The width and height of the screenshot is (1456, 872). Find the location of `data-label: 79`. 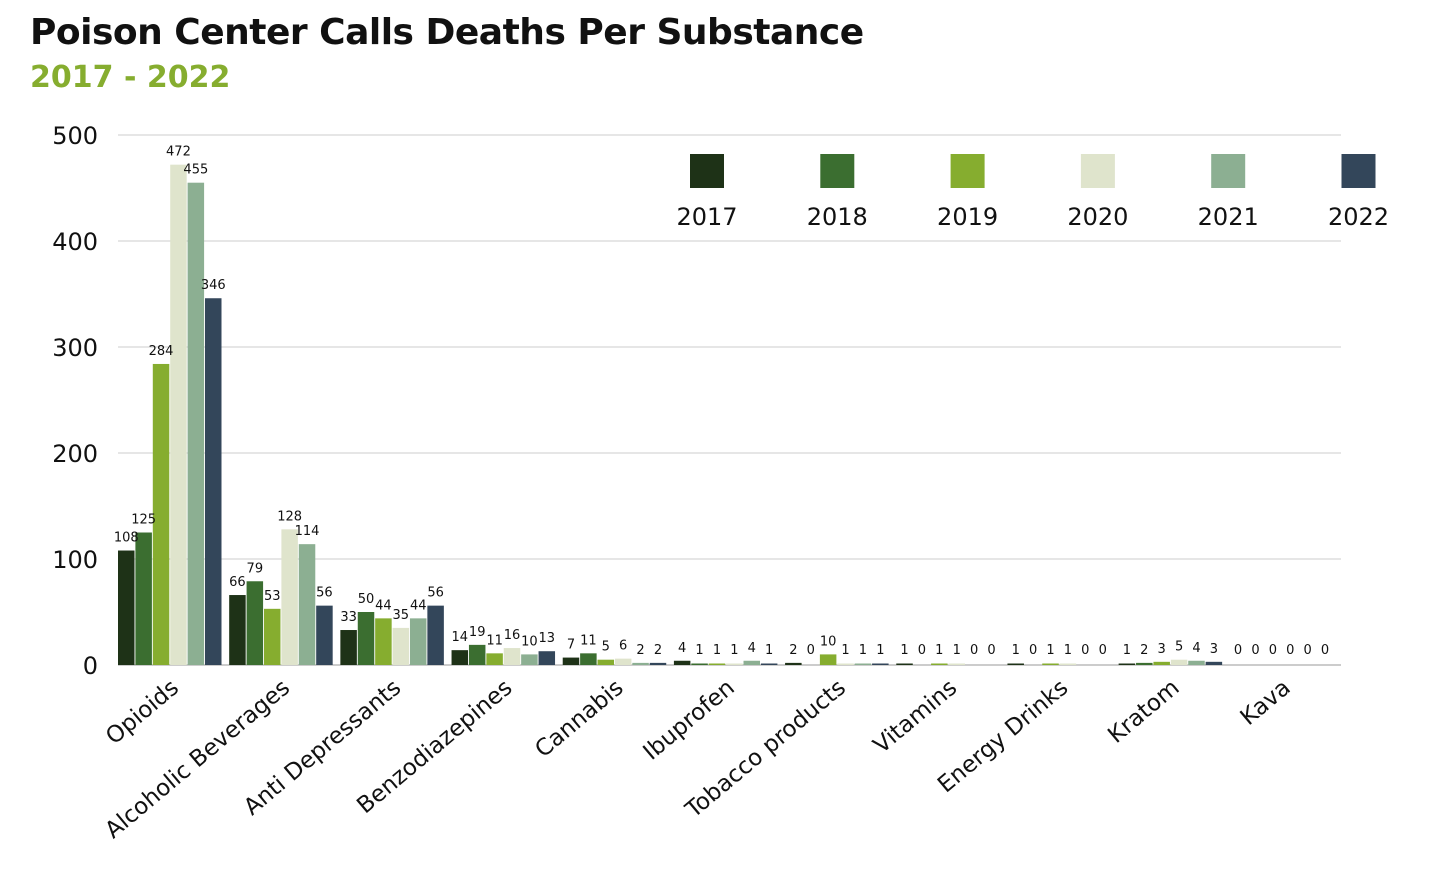

data-label: 79 is located at coordinates (255, 568).